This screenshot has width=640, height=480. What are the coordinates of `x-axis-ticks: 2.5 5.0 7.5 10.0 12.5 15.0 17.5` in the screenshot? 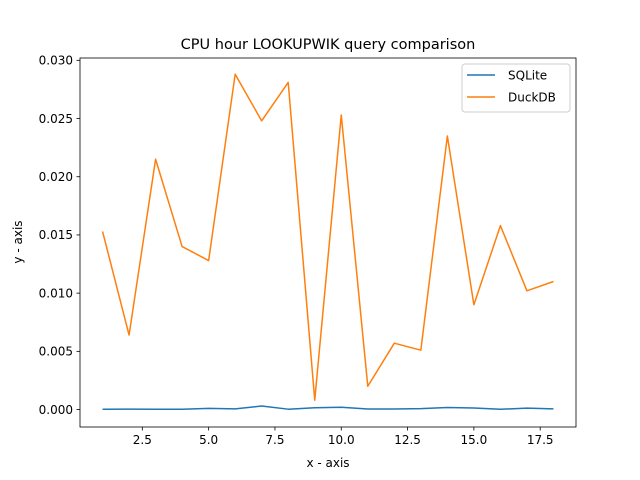 It's located at (343, 437).